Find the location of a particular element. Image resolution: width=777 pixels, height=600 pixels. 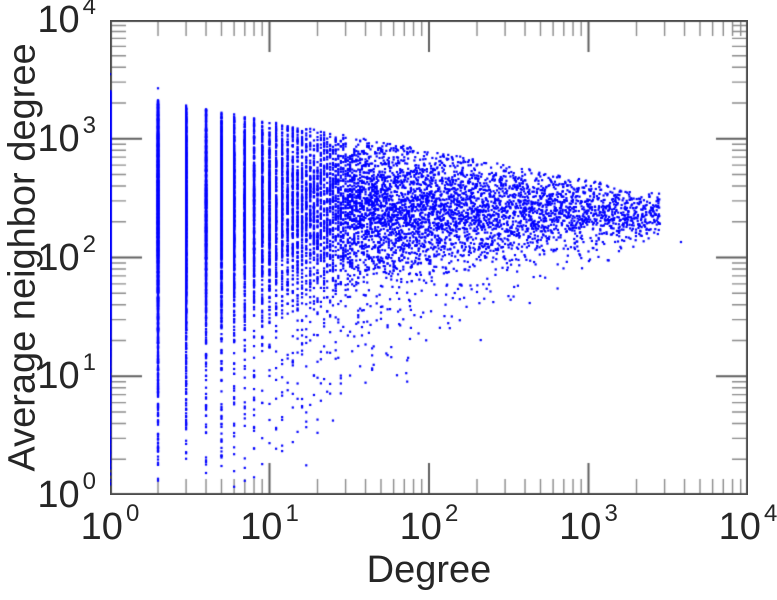

x-tick-label-3: 10 3 is located at coordinates (589, 525).